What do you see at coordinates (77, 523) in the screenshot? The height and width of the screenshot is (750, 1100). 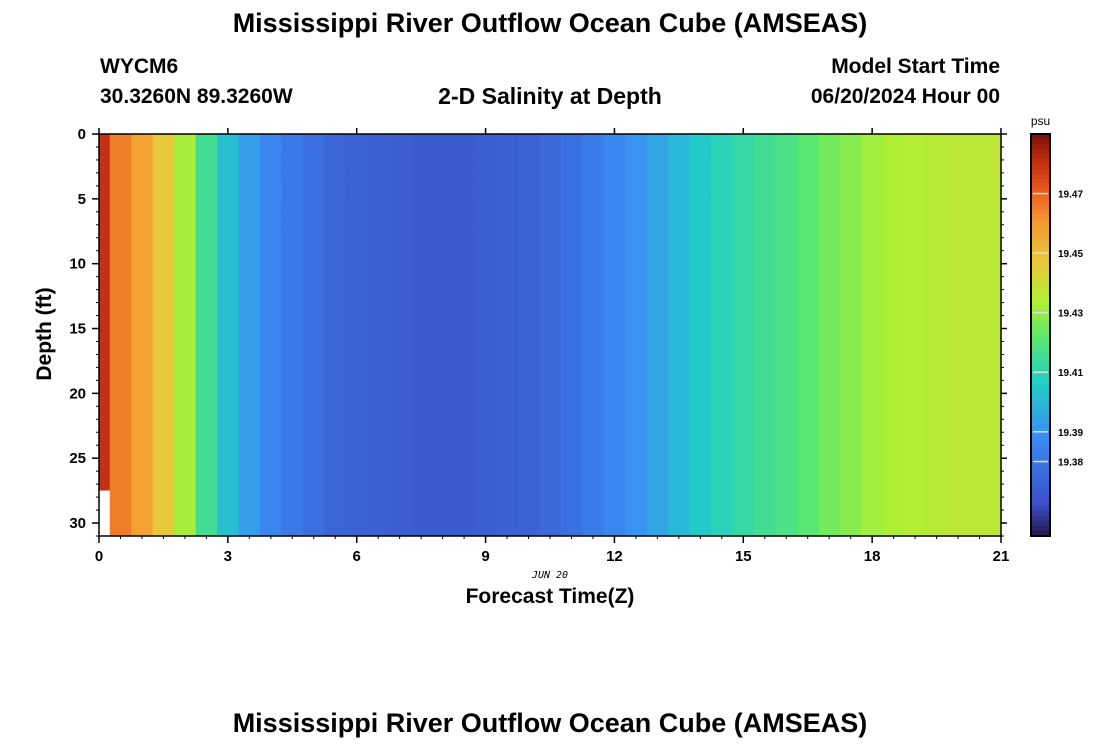 I see `y-tick-label: 30` at bounding box center [77, 523].